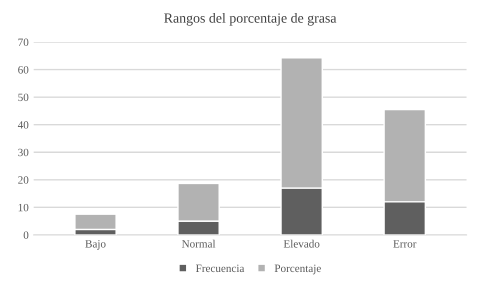 Image resolution: width=481 pixels, height=290 pixels. I want to click on y-tick-label: 30, so click(23, 152).